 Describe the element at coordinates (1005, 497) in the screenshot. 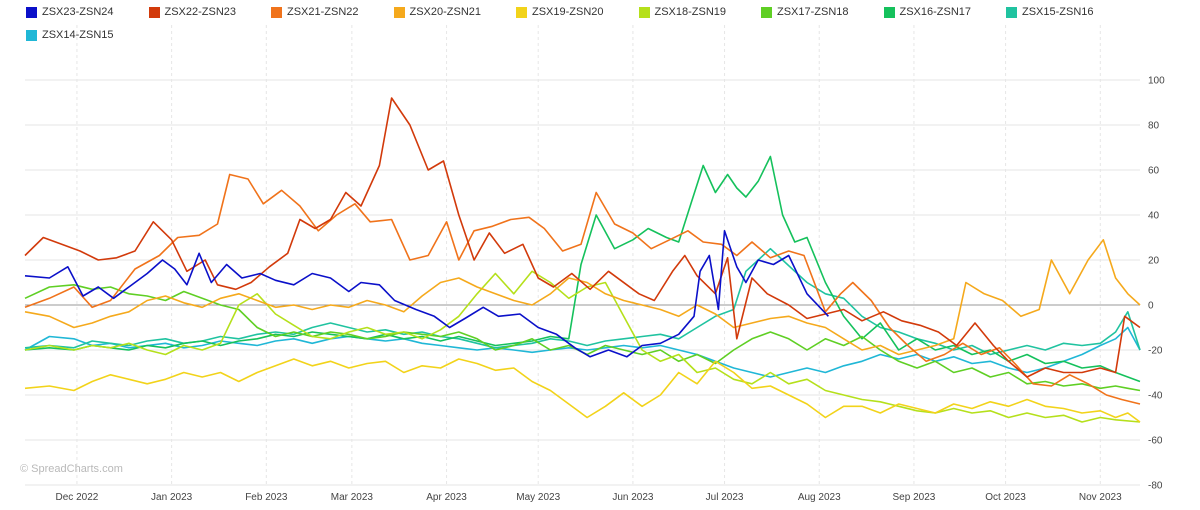

I see `x-tick-label: Oct 2023` at that location.